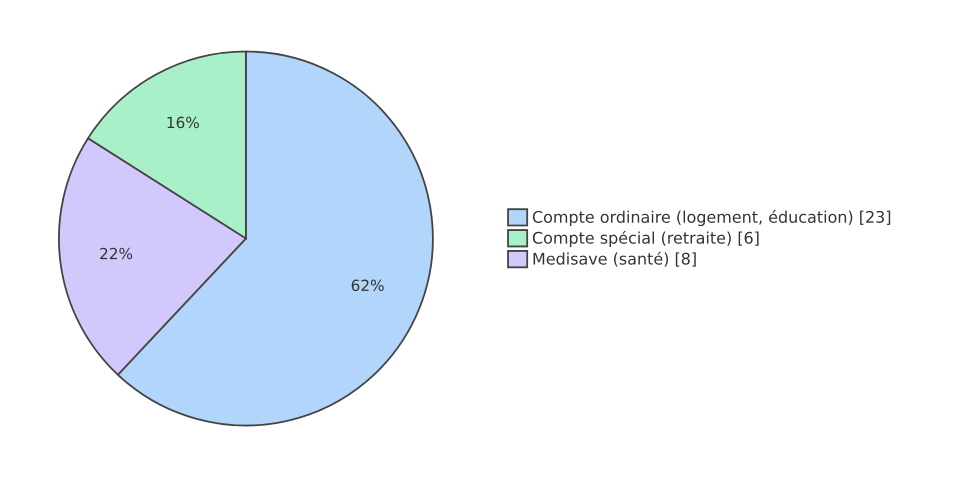  What do you see at coordinates (368, 286) in the screenshot?
I see `data-label: 62%` at bounding box center [368, 286].